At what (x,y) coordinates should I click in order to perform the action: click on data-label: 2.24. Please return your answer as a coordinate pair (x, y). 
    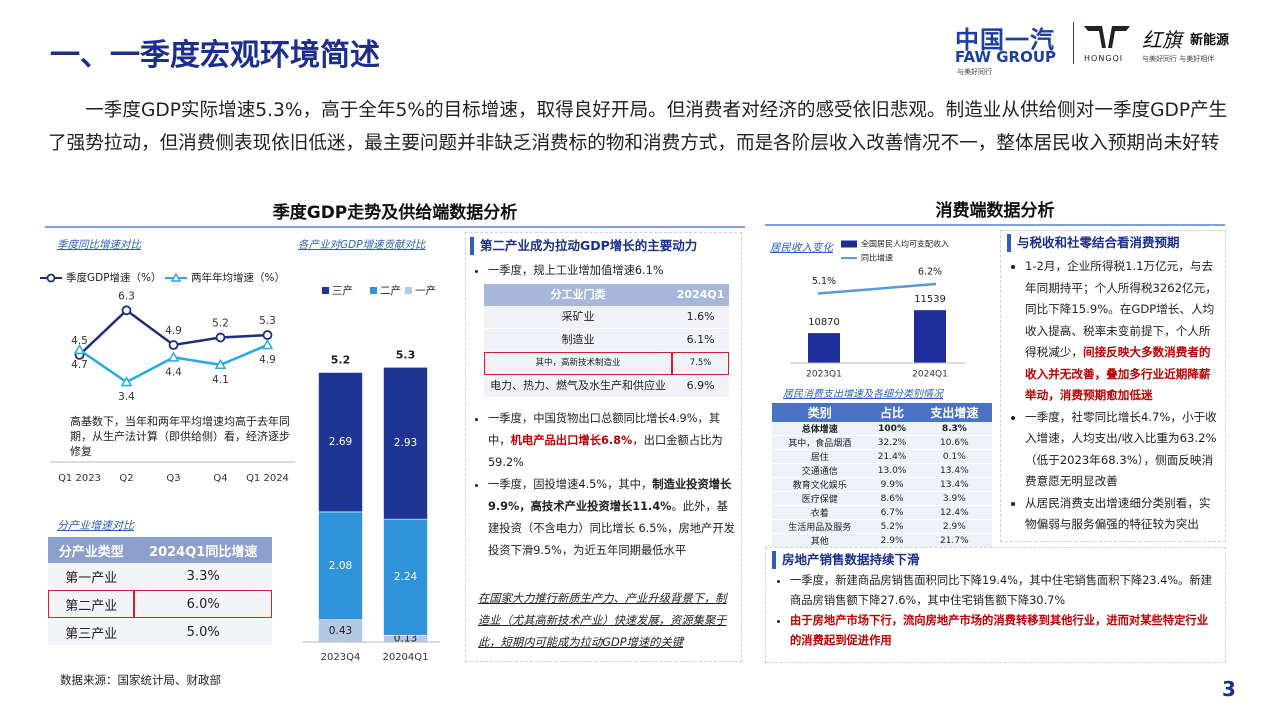
    Looking at the image, I should click on (406, 577).